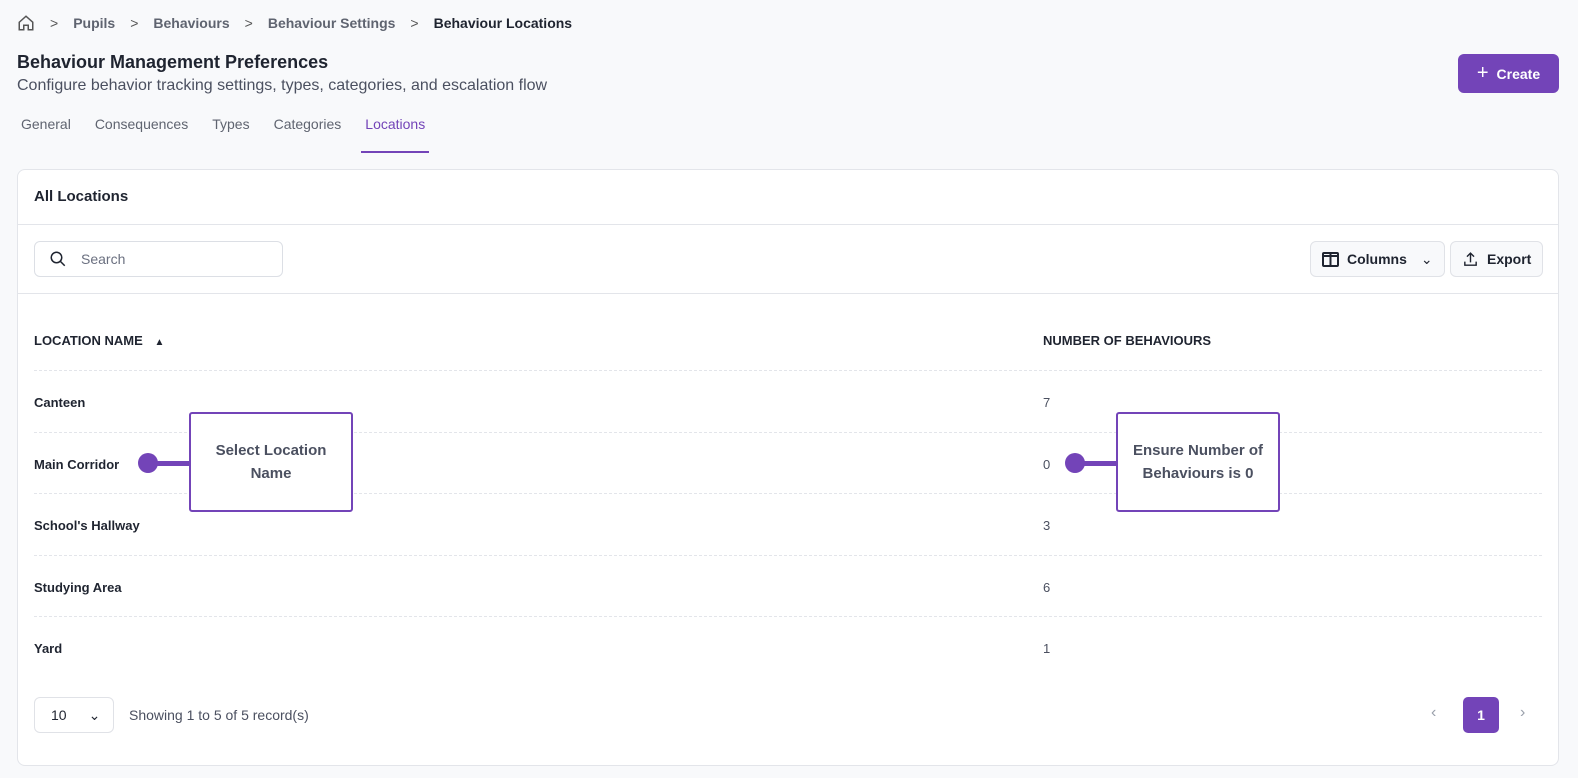 This screenshot has height=778, width=1578. Describe the element at coordinates (1047, 525) in the screenshot. I see `behaviour-count: 3` at that location.